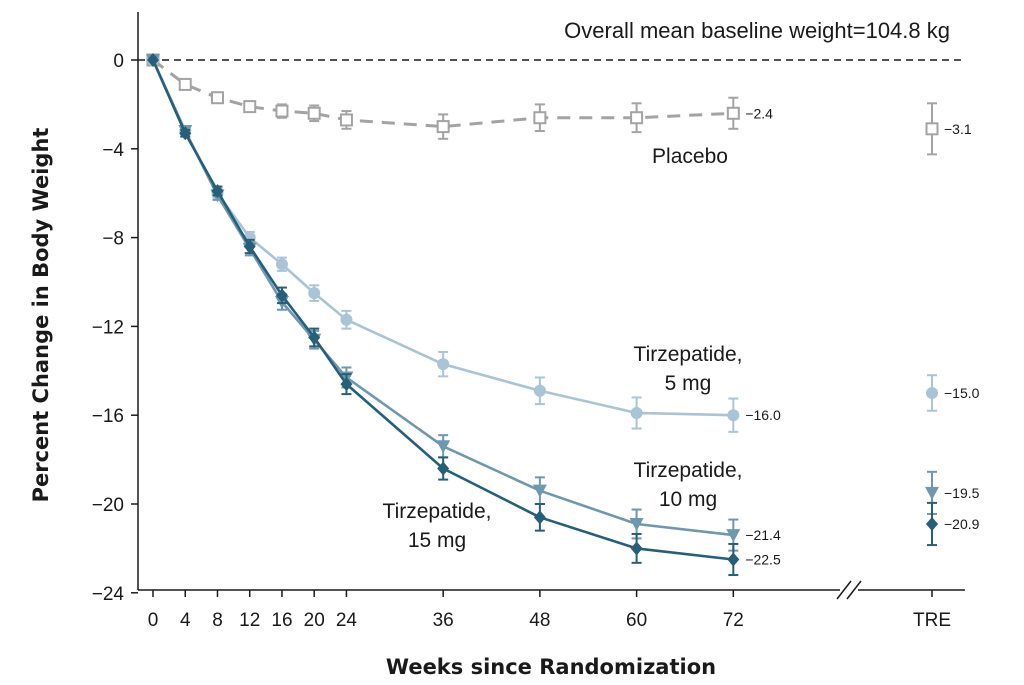  I want to click on tre-value-label: −3.1, so click(958, 129).